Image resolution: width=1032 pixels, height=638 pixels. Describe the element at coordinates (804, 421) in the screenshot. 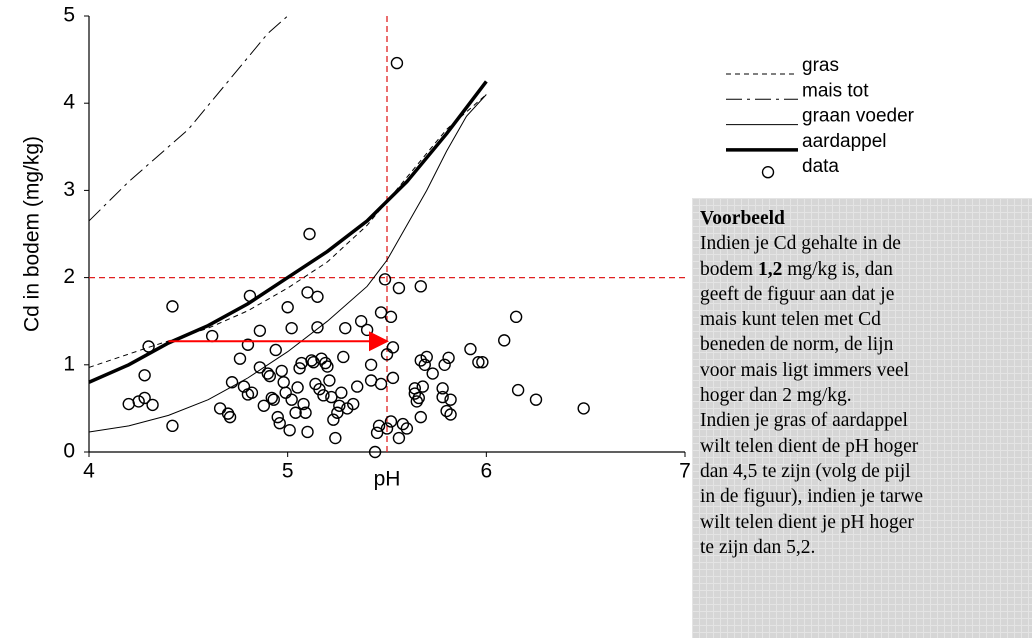

I see `box-line: Indien je gras of aardappel` at that location.